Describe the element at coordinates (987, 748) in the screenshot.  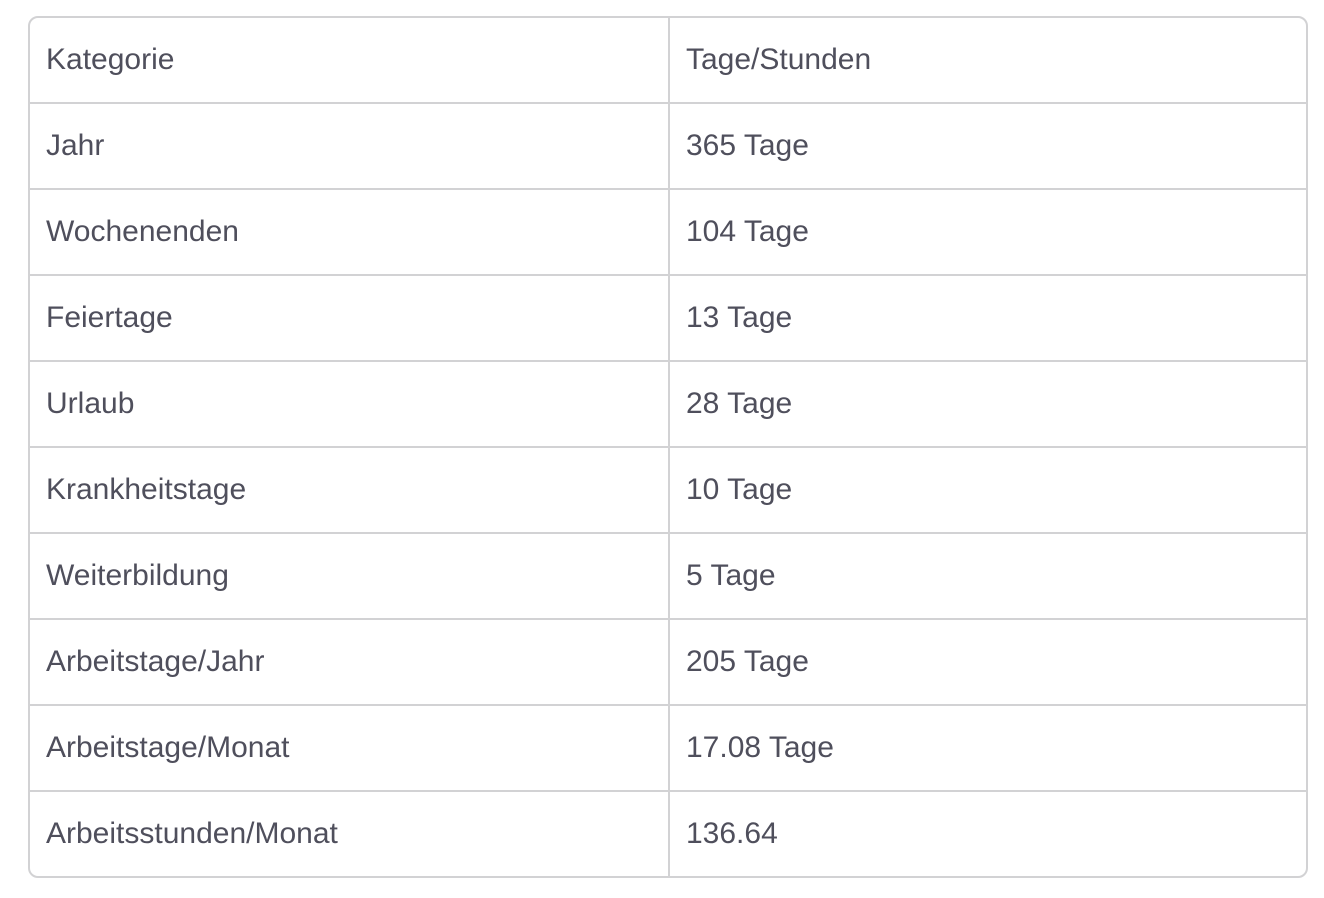
I see `cell-tage-stunden: 17.08 Tage` at that location.